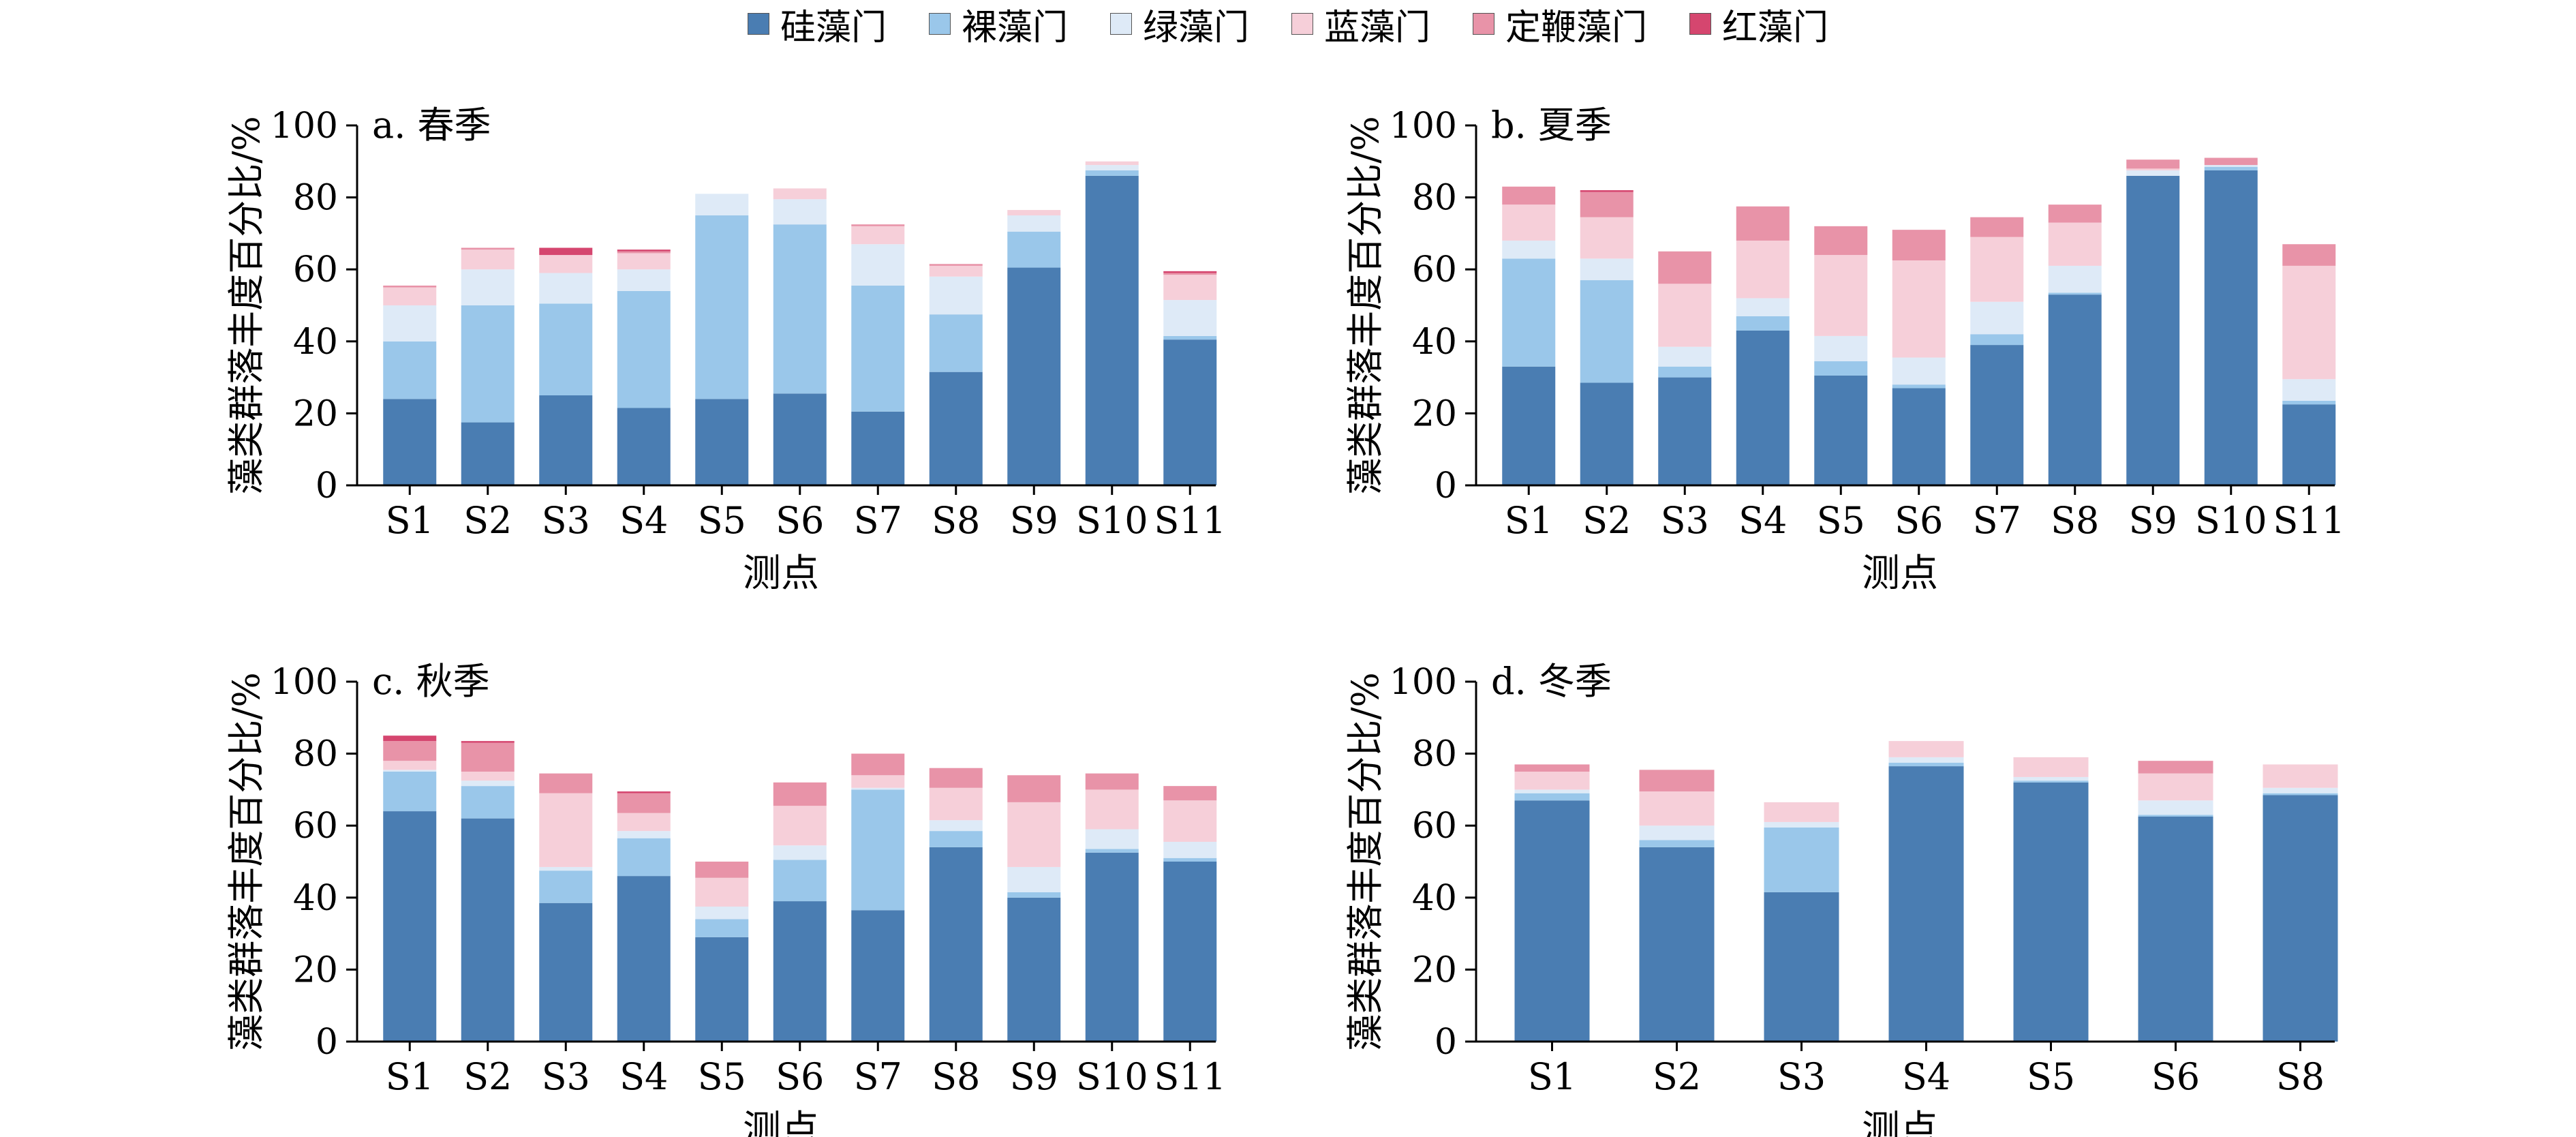  Describe the element at coordinates (1919, 520) in the screenshot. I see `x-tick-label: S6` at that location.